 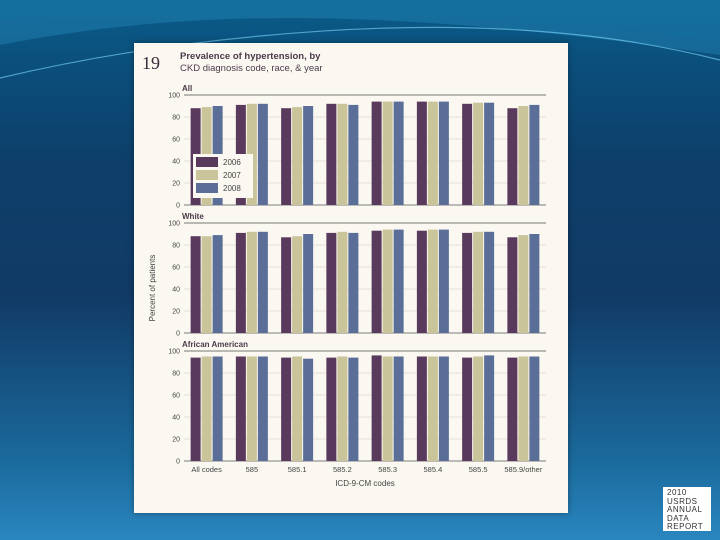 What do you see at coordinates (682, 501) in the screenshot?
I see `badge-line-usrds: USRDS` at bounding box center [682, 501].